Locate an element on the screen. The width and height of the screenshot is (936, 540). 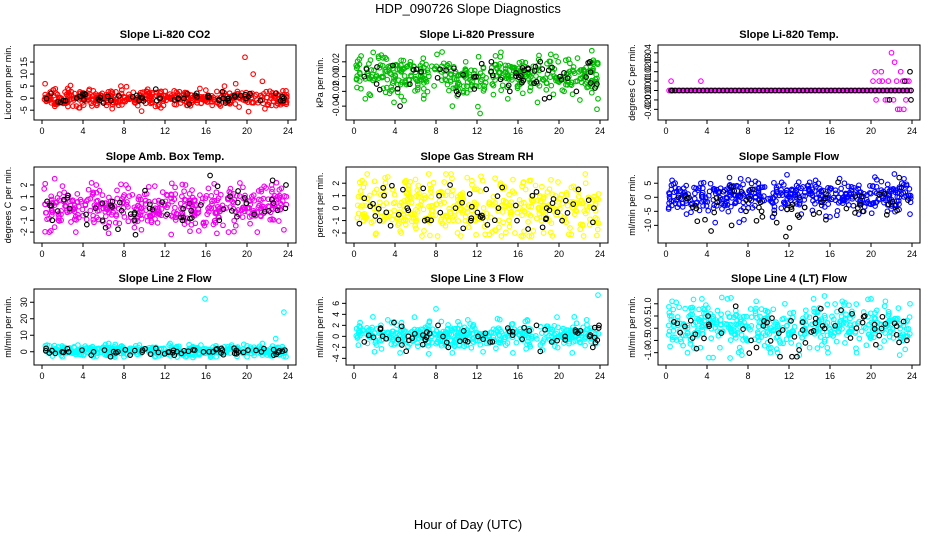
x-tick-label: 16 is located at coordinates (518, 376).